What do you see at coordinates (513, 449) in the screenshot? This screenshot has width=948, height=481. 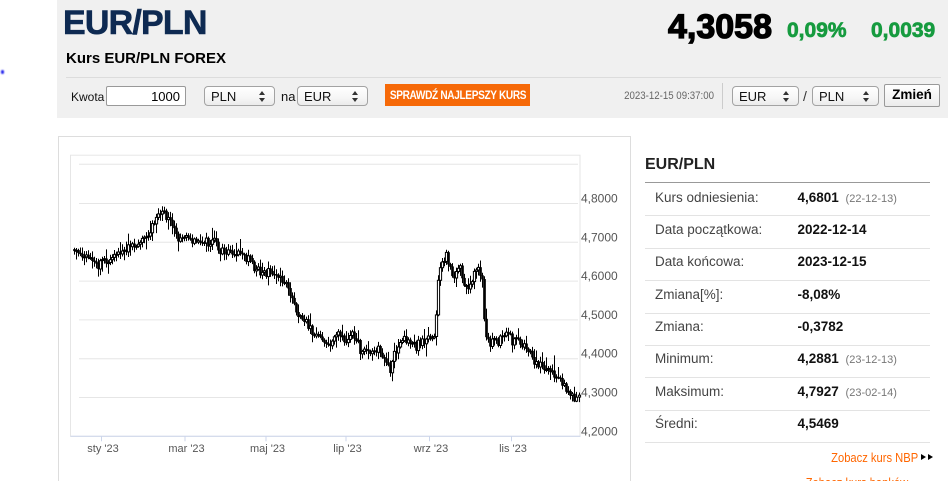 I see `svg-text: lis '23` at bounding box center [513, 449].